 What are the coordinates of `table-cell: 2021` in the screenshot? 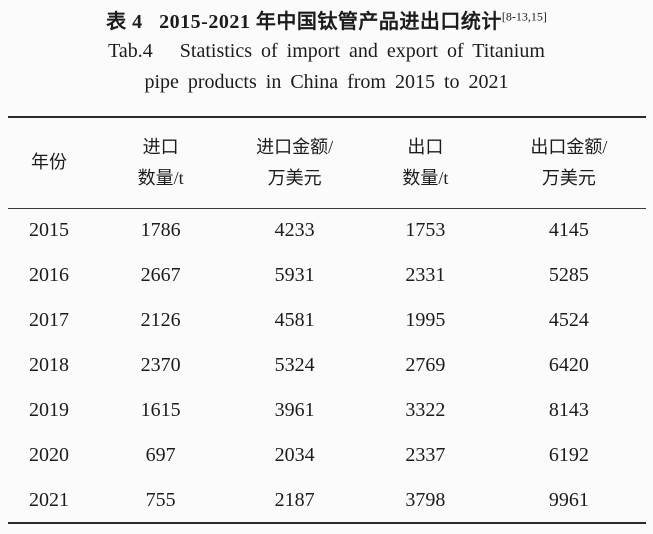 It's located at (48, 499).